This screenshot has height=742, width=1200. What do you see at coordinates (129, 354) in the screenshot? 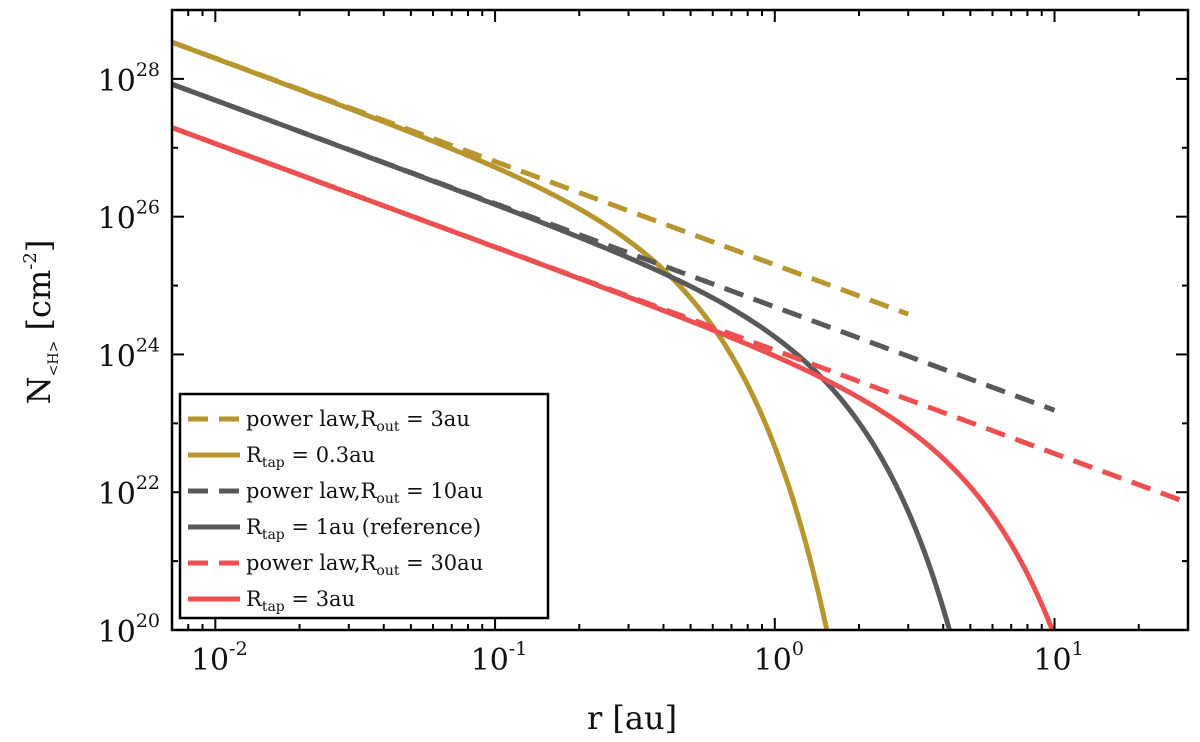
I see `y-tick-label: 1024` at bounding box center [129, 354].